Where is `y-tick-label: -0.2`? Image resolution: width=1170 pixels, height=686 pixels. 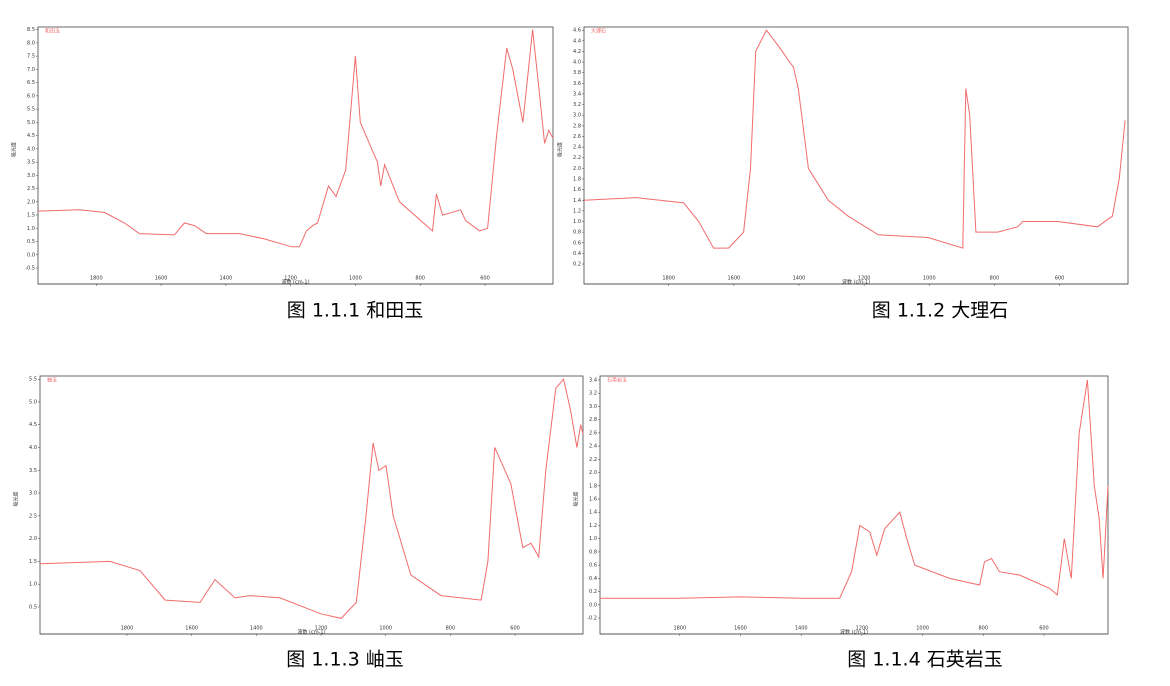
y-tick-label: -0.2 is located at coordinates (592, 619).